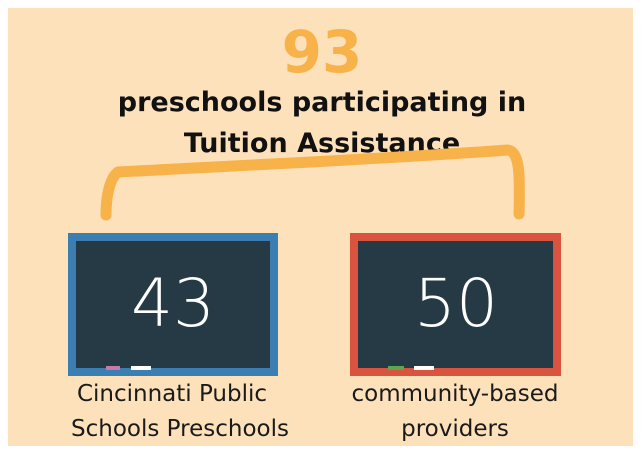 This screenshot has height=450, width=641. Describe the element at coordinates (454, 394) in the screenshot. I see `board-label: community-based` at that location.